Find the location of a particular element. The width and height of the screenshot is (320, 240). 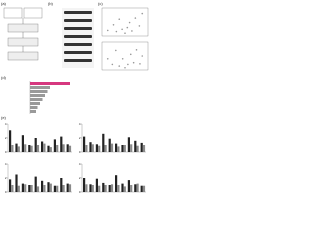

panel-label: (c) is located at coordinates (100, 3).